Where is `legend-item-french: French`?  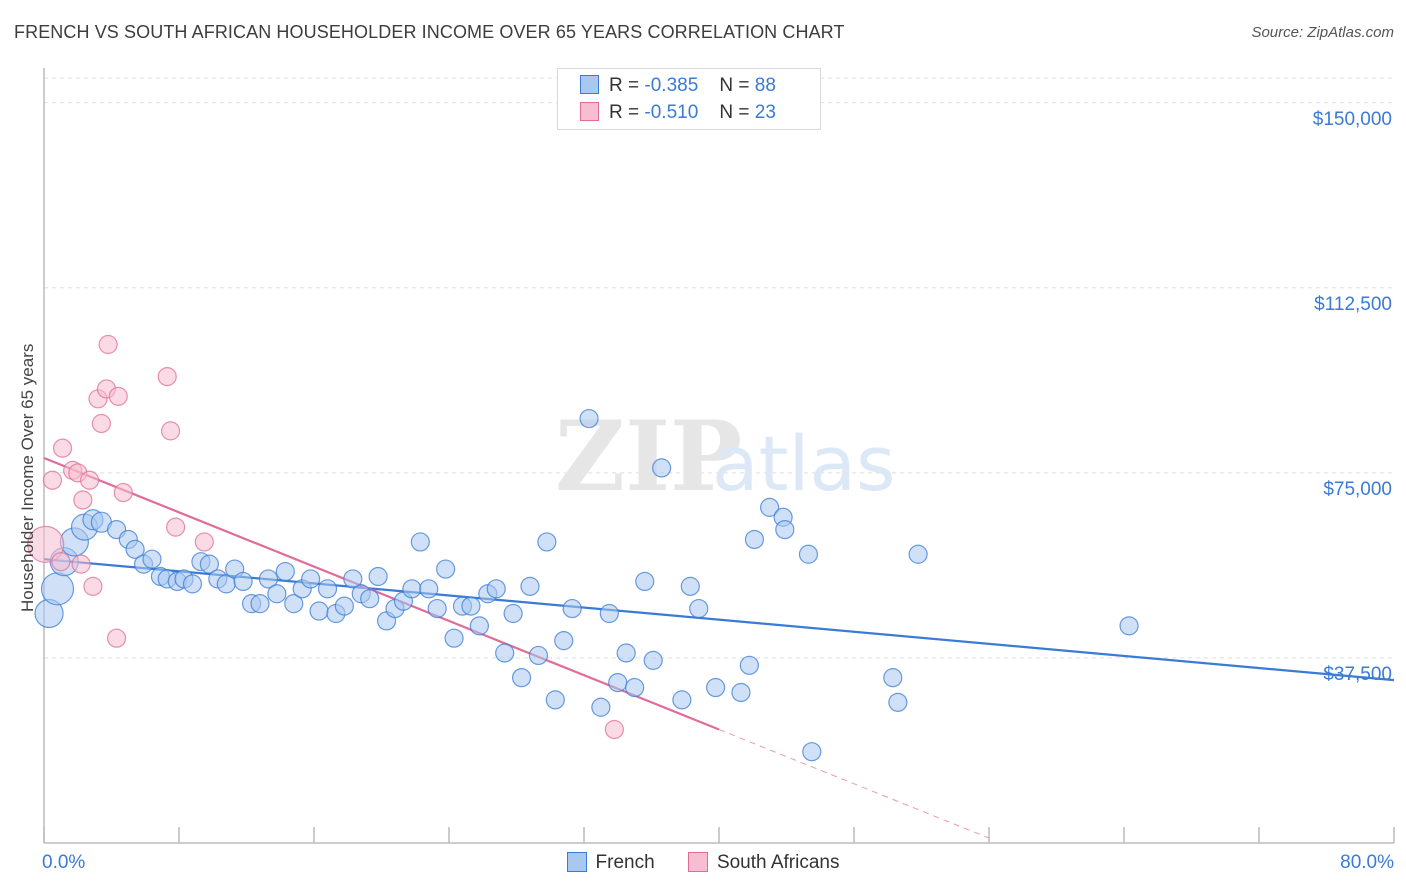
legend-item-french: French is located at coordinates (610, 863).